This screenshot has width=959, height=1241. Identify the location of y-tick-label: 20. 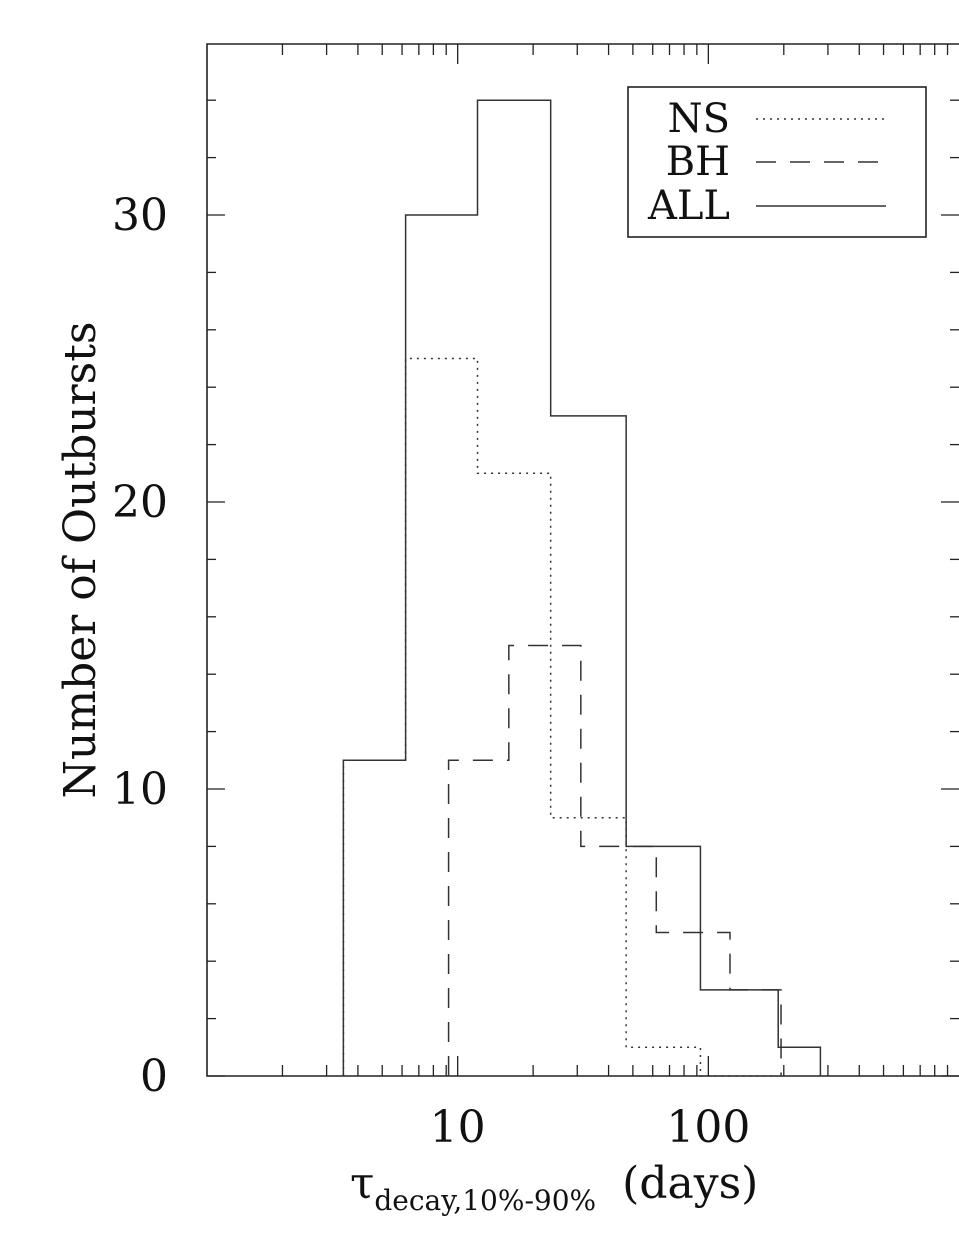
(140, 502).